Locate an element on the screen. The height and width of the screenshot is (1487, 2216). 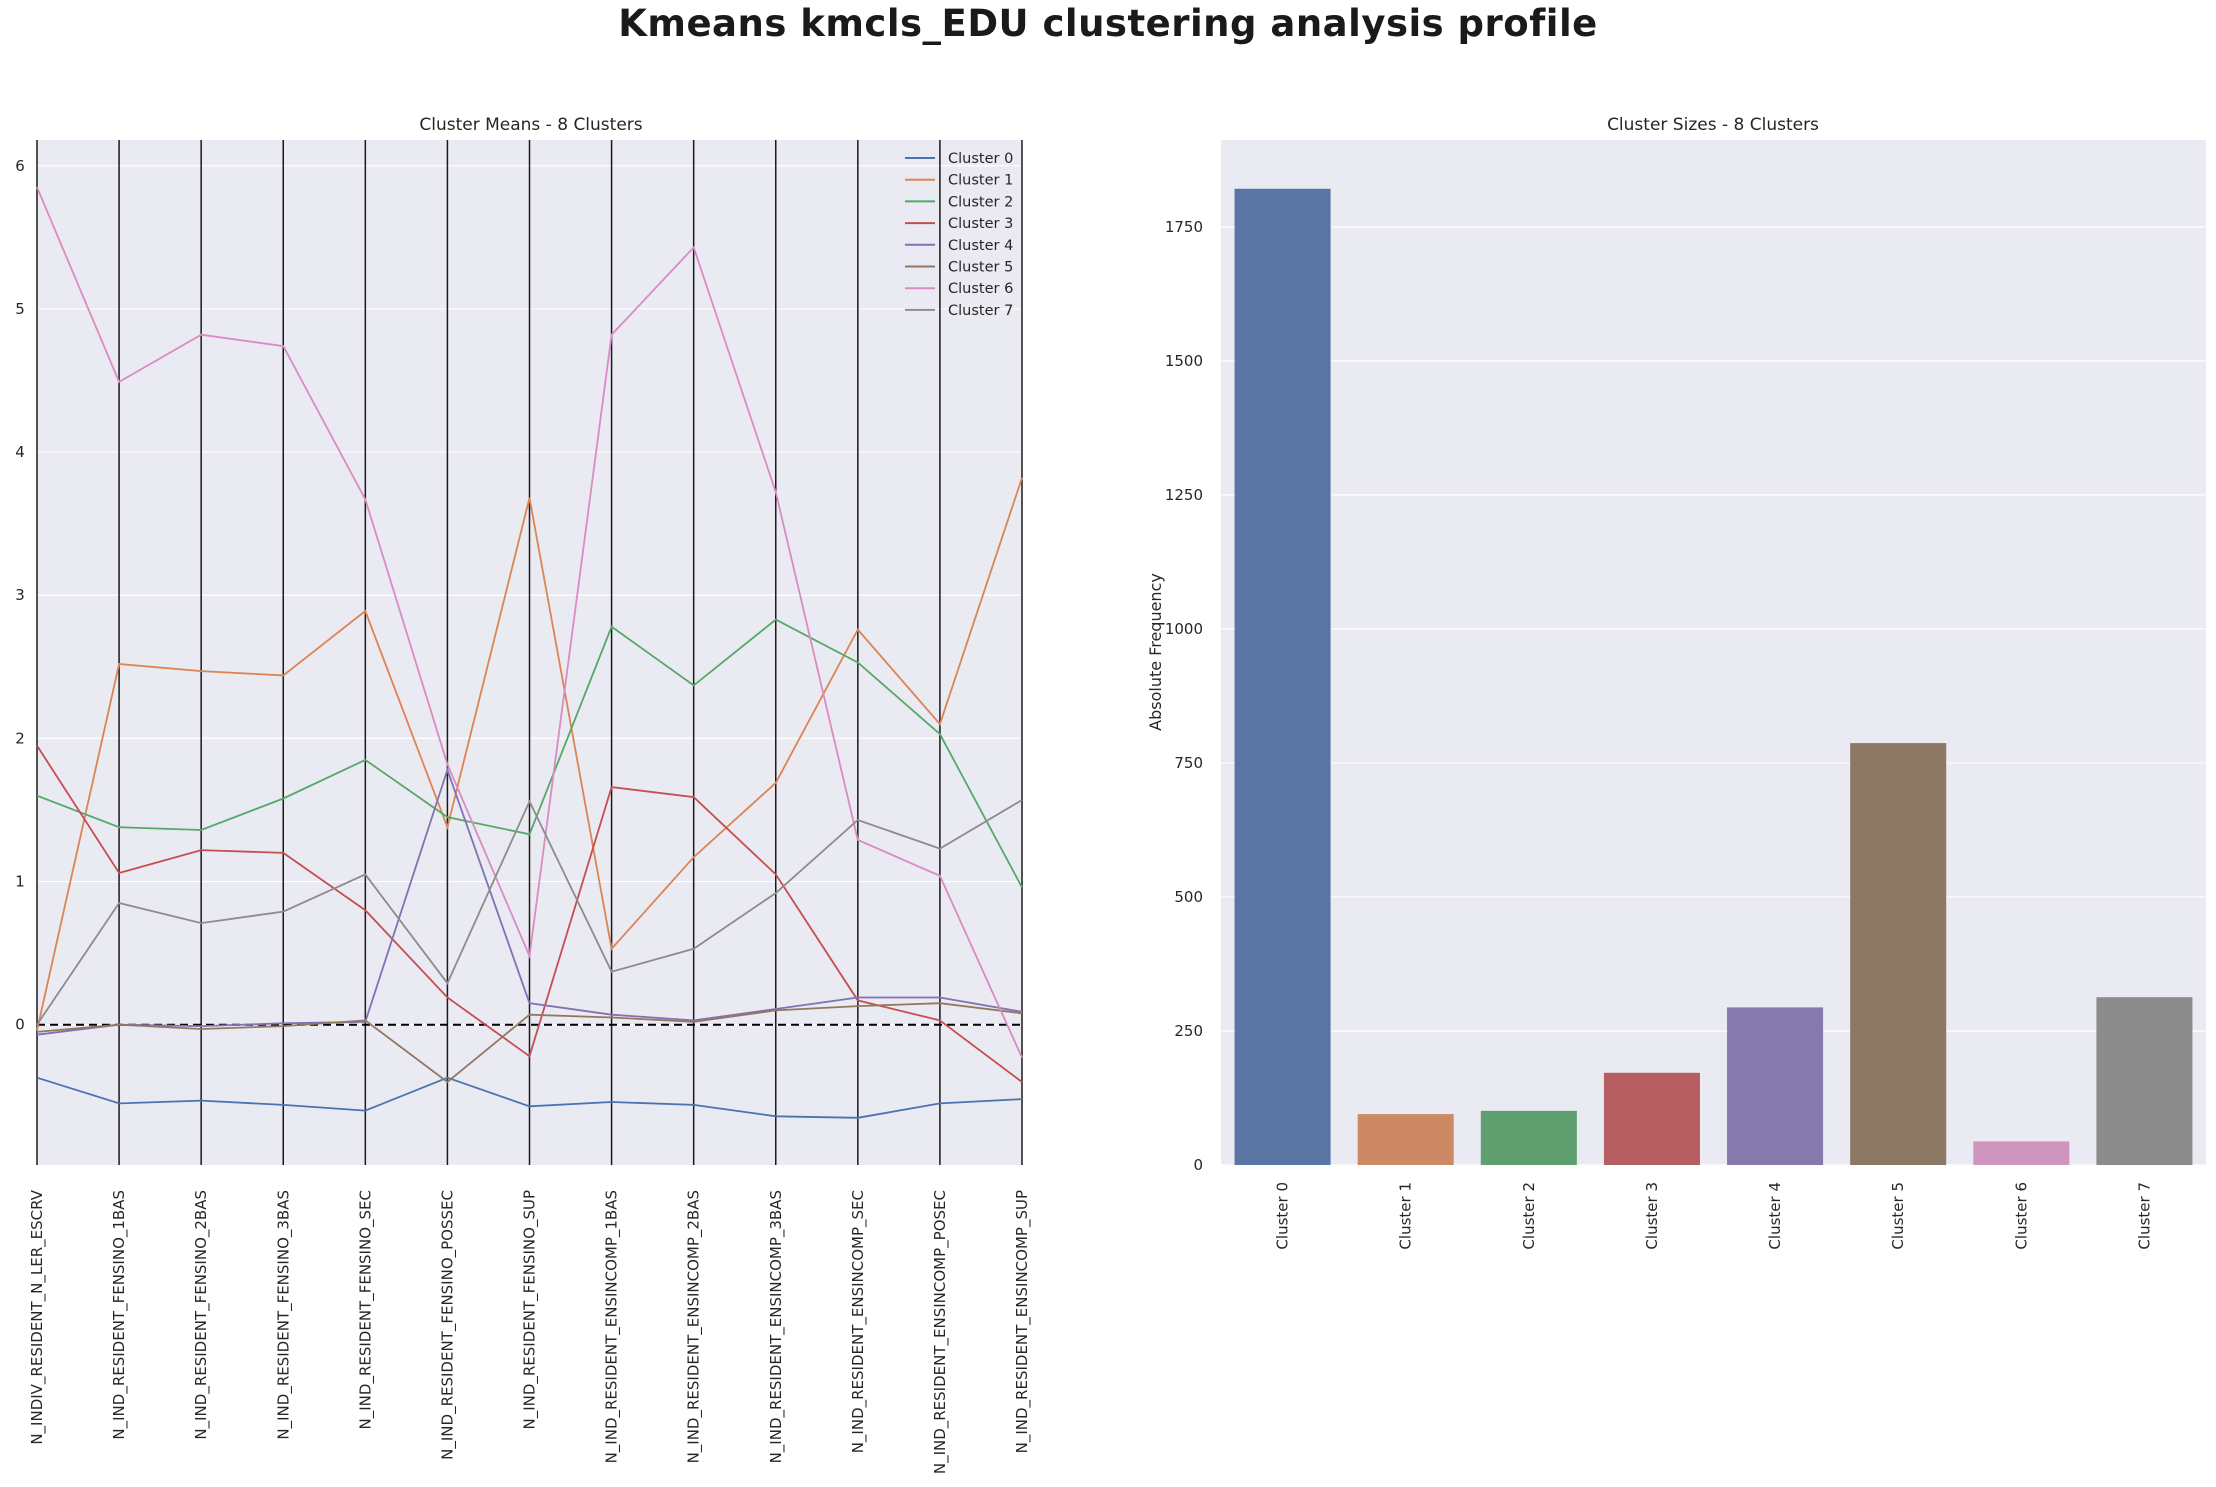
y-tick-label: 2 is located at coordinates (20, 738).